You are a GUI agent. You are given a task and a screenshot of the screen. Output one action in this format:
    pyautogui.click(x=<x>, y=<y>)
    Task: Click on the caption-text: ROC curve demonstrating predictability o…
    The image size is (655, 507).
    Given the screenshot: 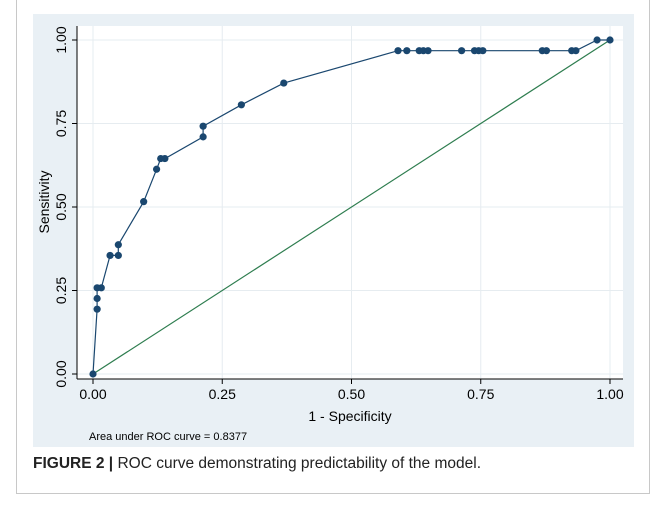 What is the action you would take?
    pyautogui.click(x=297, y=463)
    